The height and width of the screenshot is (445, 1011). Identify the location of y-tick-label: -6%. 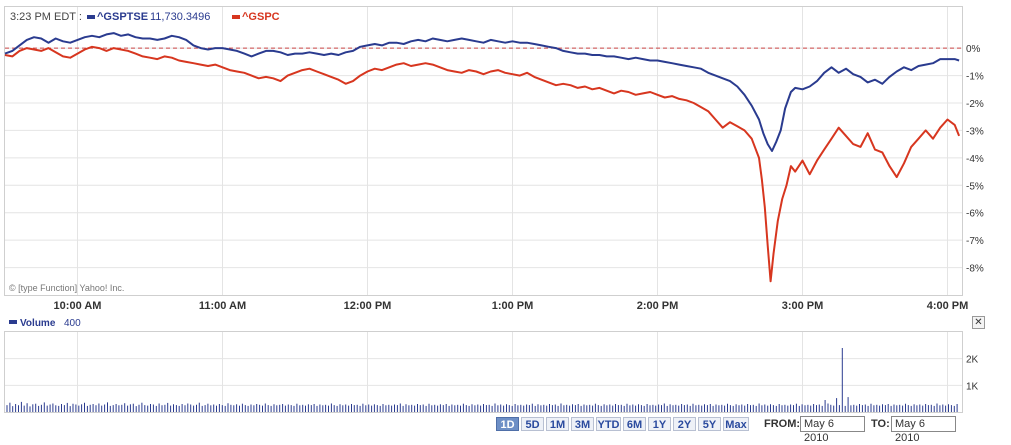
(975, 214).